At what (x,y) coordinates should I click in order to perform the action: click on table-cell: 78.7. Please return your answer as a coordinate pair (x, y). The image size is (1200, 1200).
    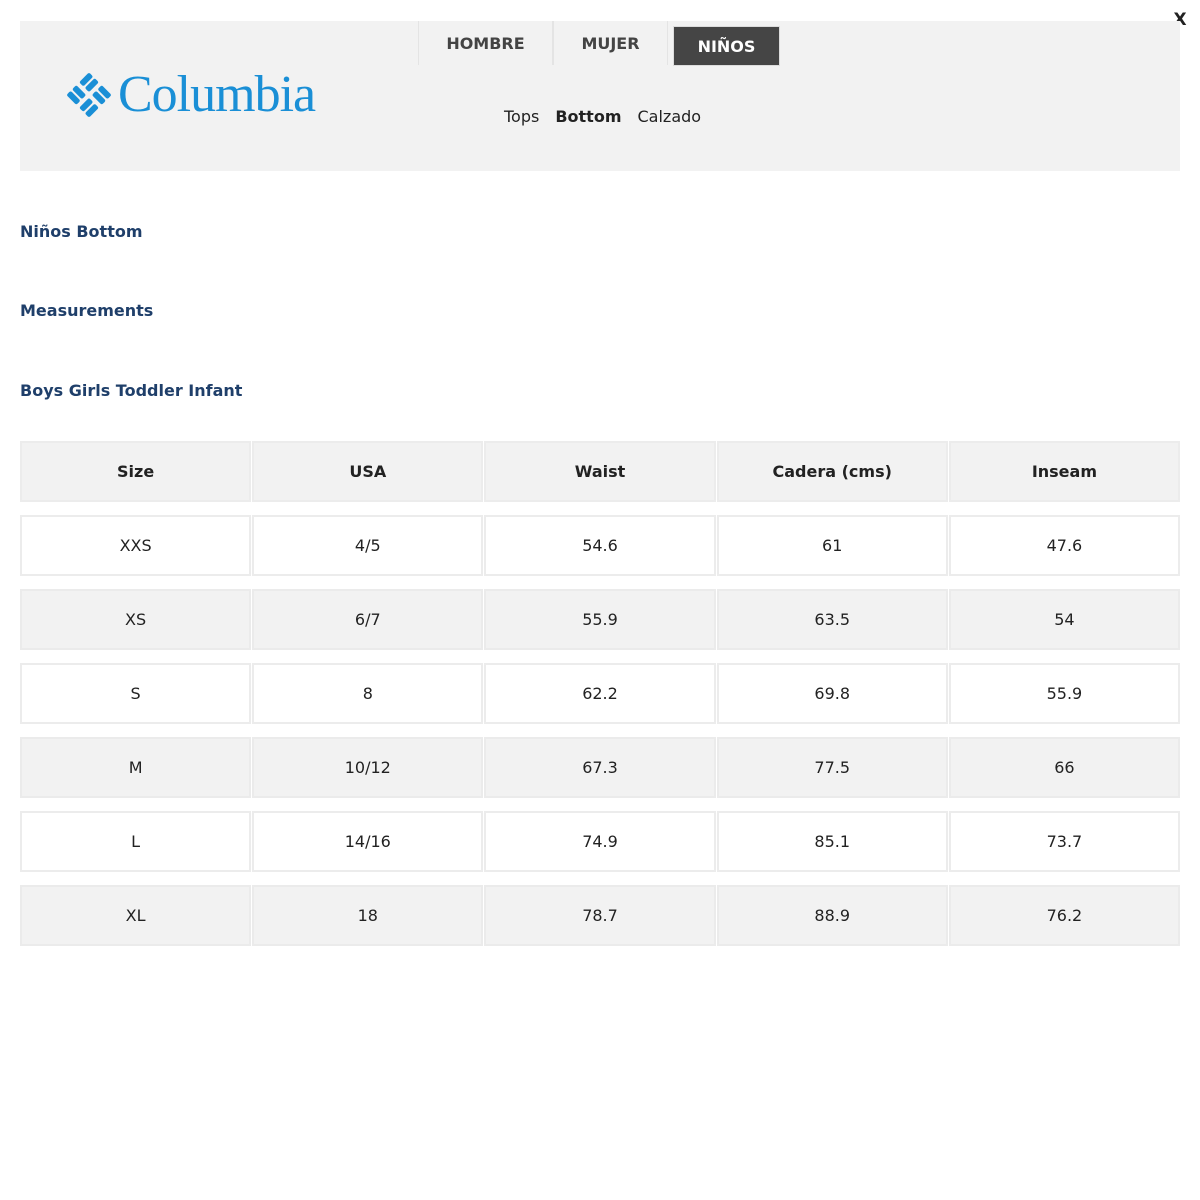
    Looking at the image, I should click on (600, 915).